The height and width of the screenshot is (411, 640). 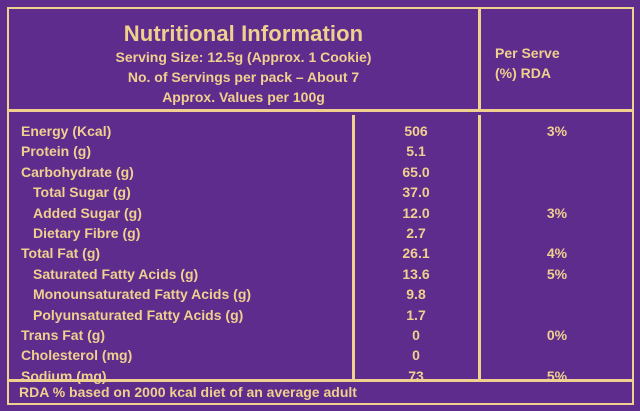 What do you see at coordinates (63, 335) in the screenshot?
I see `nutrient-name: Trans Fat (g)` at bounding box center [63, 335].